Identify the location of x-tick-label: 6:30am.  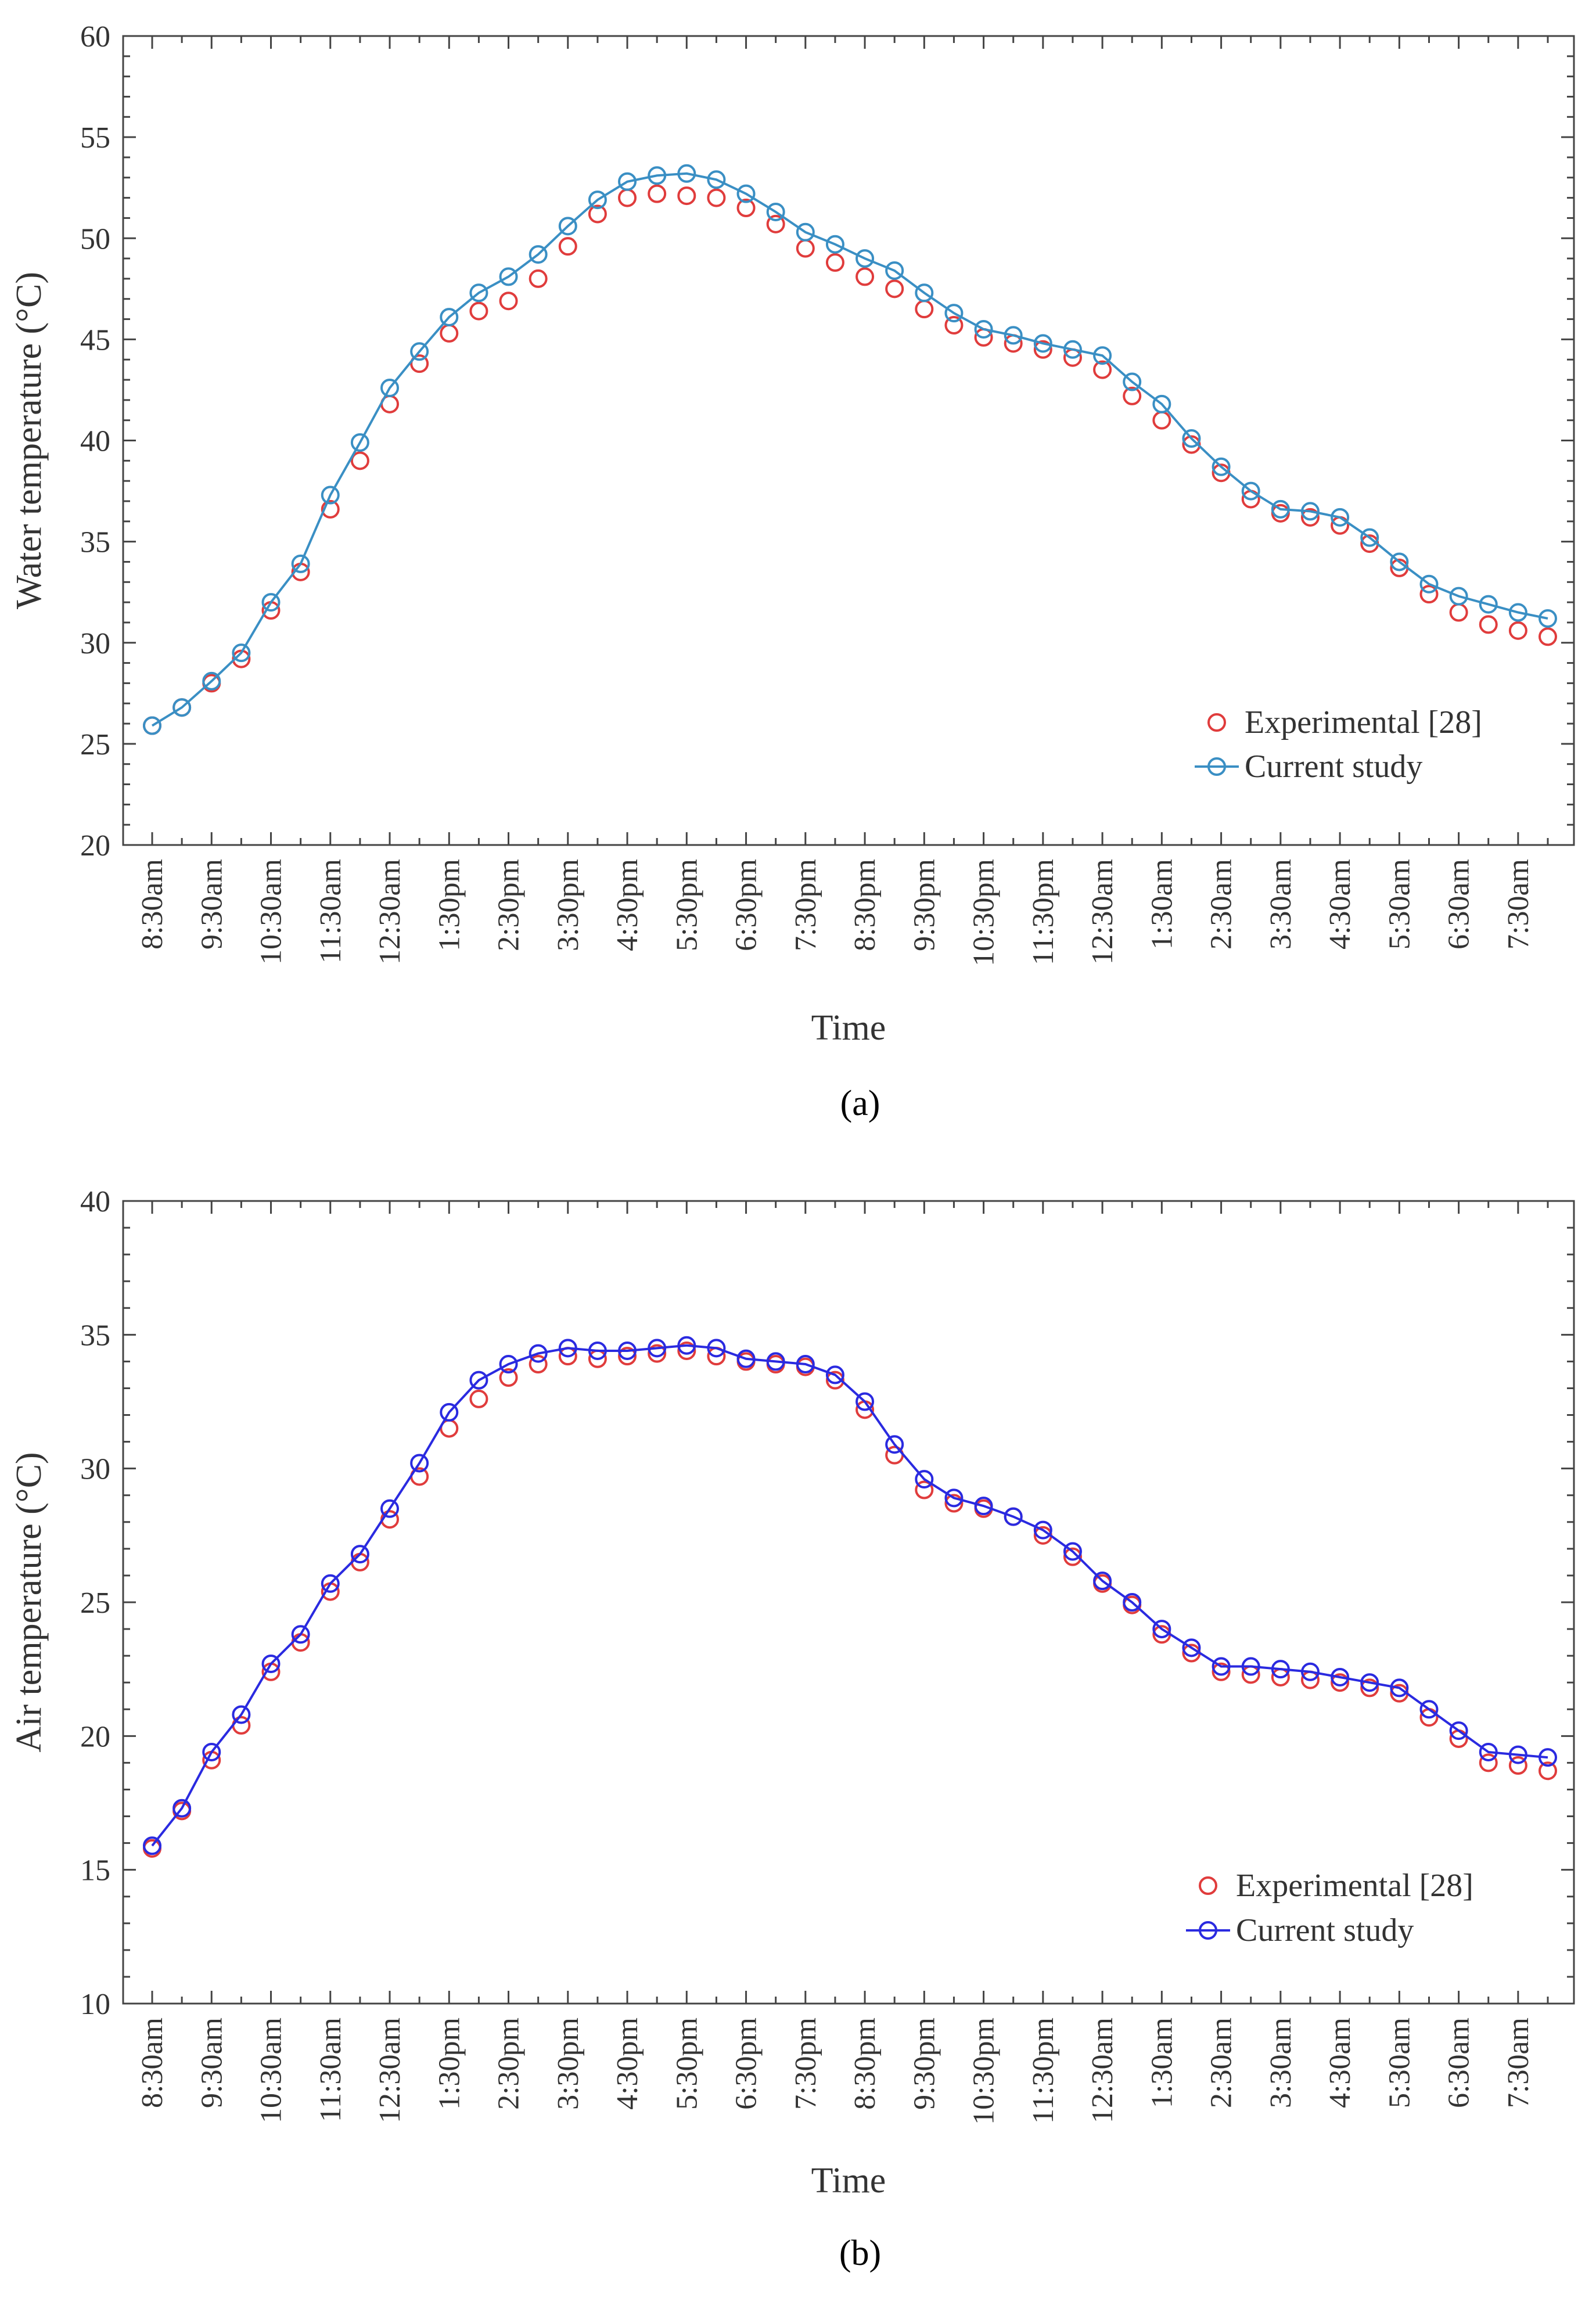
(1459, 905).